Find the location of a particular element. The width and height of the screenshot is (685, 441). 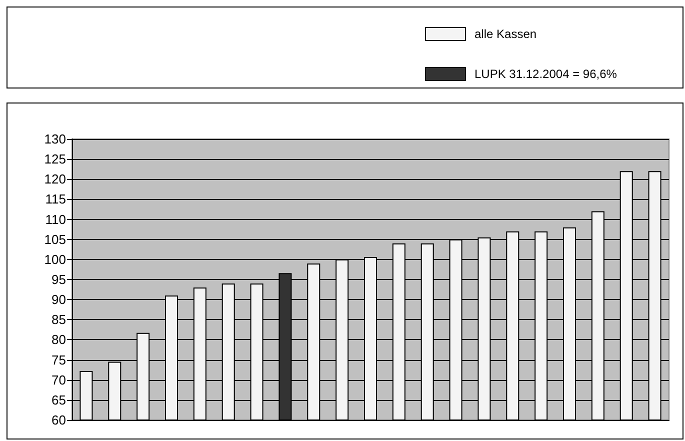

y-tick-label: 120 is located at coordinates (55, 179).